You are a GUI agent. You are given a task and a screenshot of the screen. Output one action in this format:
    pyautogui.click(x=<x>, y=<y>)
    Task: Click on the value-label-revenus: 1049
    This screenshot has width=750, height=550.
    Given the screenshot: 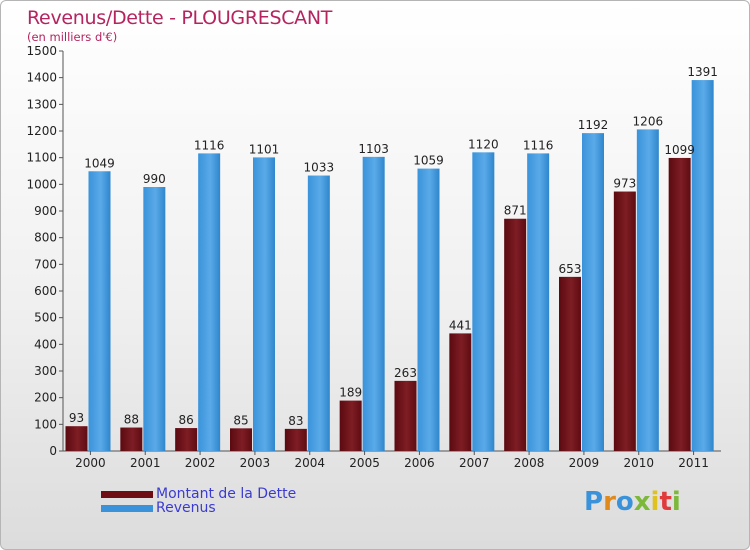 What is the action you would take?
    pyautogui.click(x=99, y=163)
    